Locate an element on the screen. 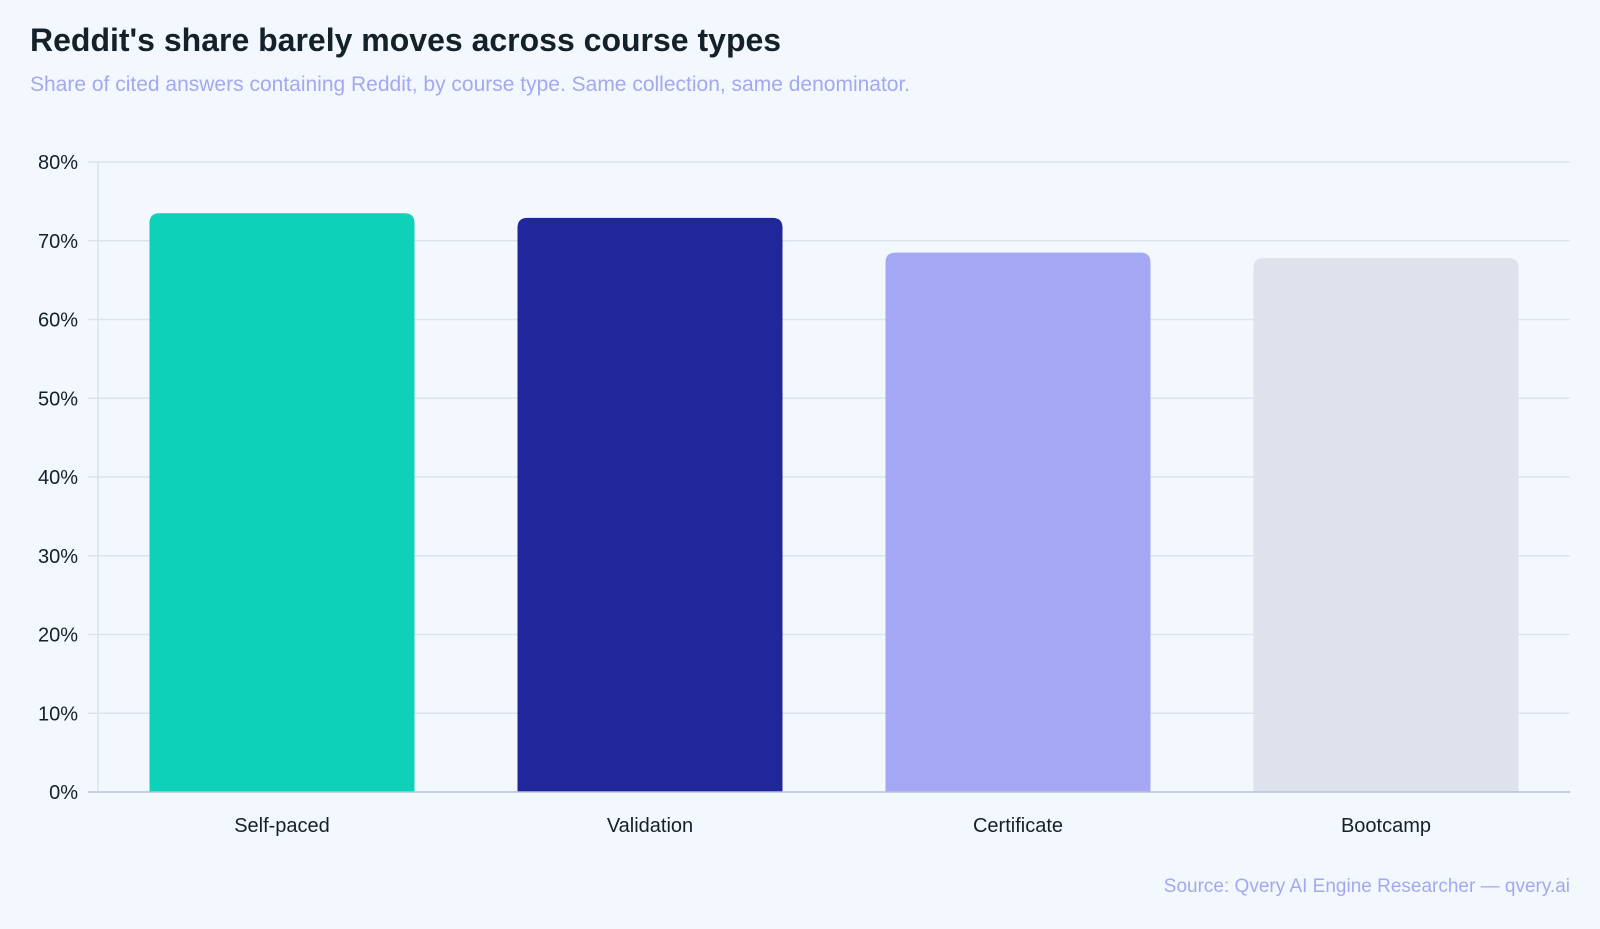  y-tick-label: 10% is located at coordinates (58, 714).